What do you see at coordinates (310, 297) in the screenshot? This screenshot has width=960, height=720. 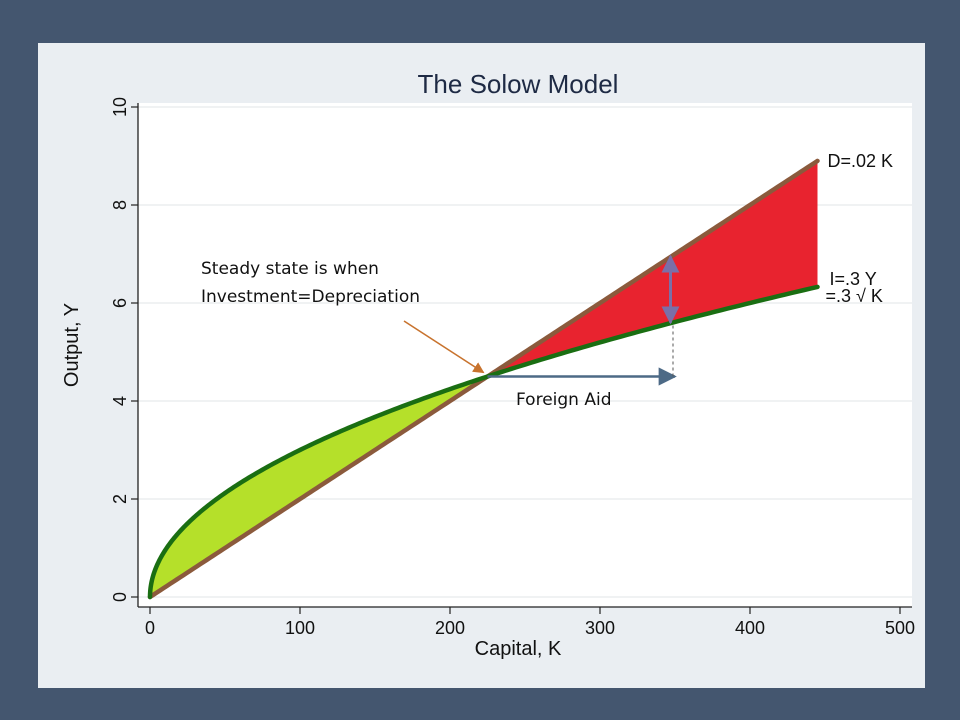 I see `steady-state-note-line-1: Investment=Depreciation` at bounding box center [310, 297].